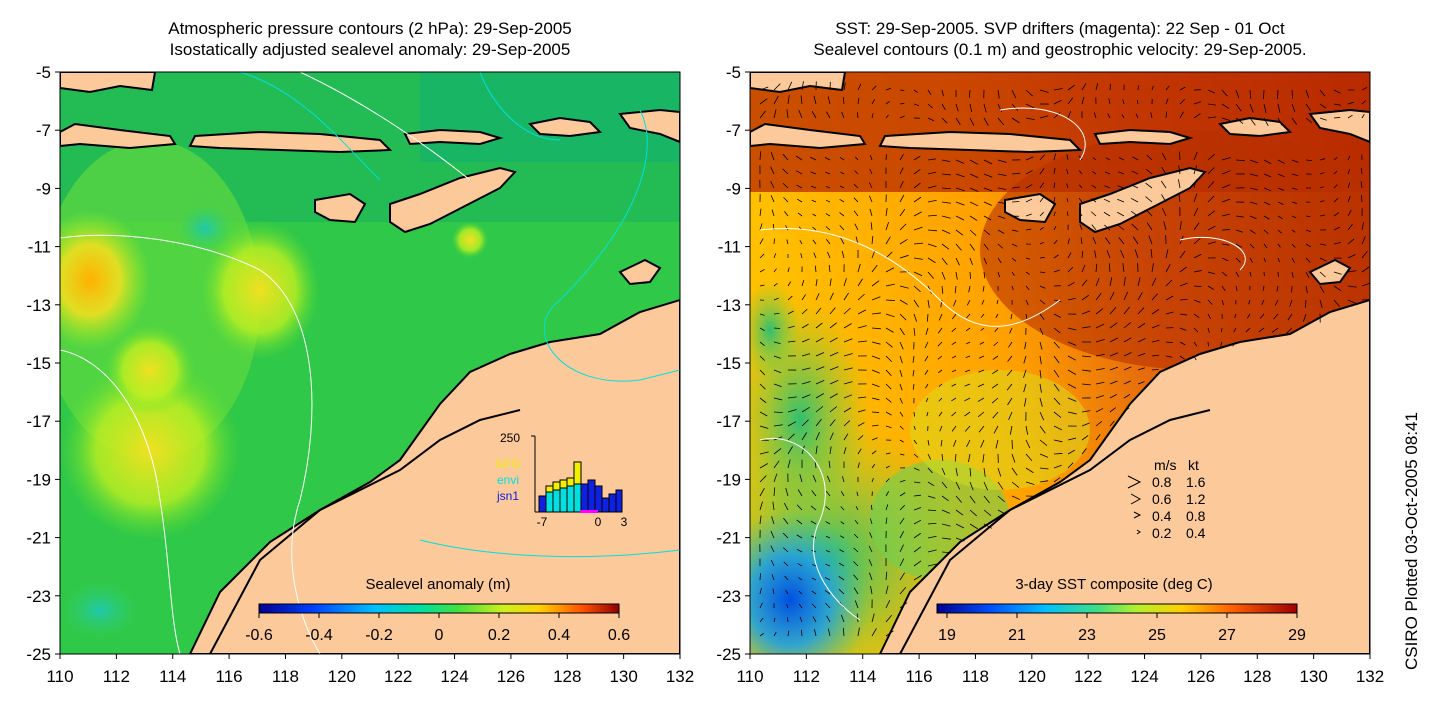  I want to click on colorbar-tick-label: 0.2, so click(499, 635).